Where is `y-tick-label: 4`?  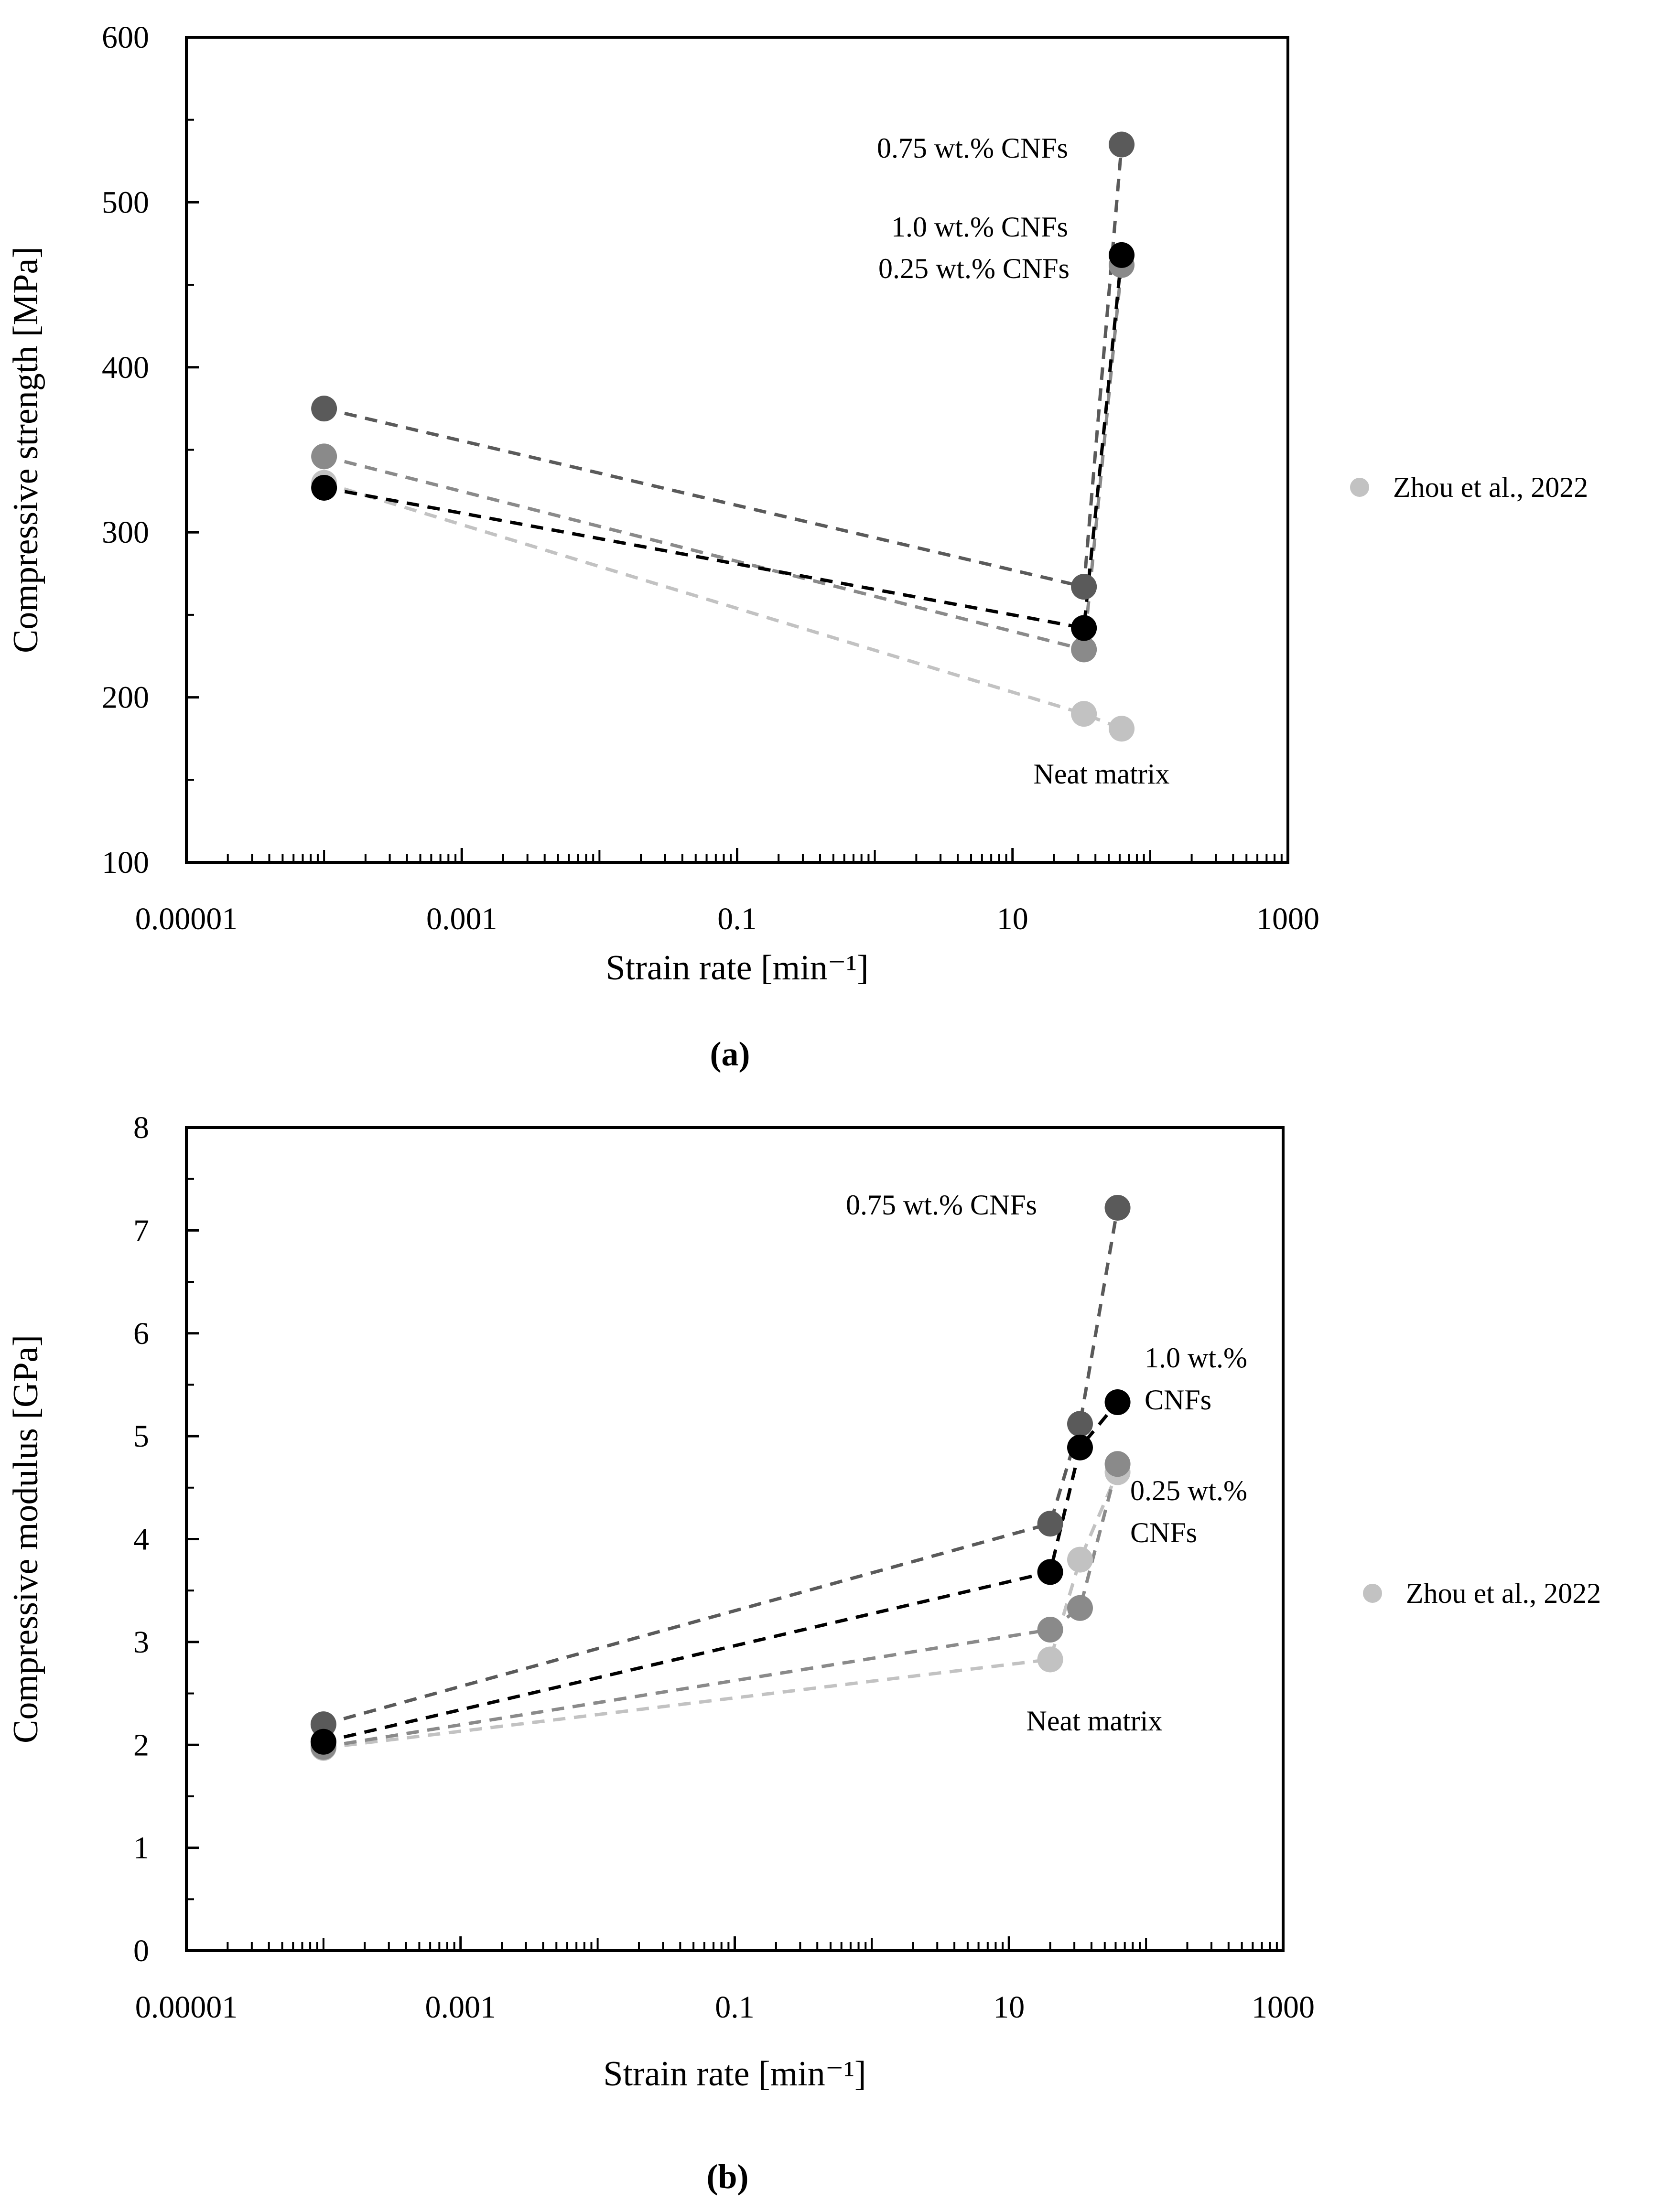 y-tick-label: 4 is located at coordinates (141, 1539).